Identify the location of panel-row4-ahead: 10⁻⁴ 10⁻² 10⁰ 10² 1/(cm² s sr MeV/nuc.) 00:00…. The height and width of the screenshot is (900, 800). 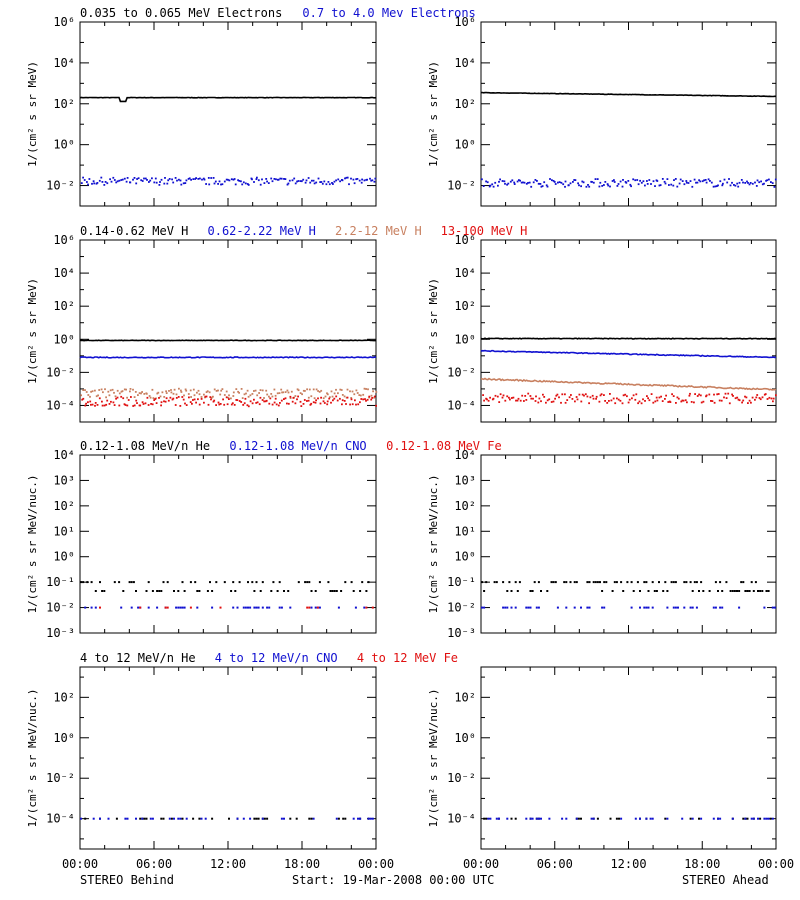
(610, 768).